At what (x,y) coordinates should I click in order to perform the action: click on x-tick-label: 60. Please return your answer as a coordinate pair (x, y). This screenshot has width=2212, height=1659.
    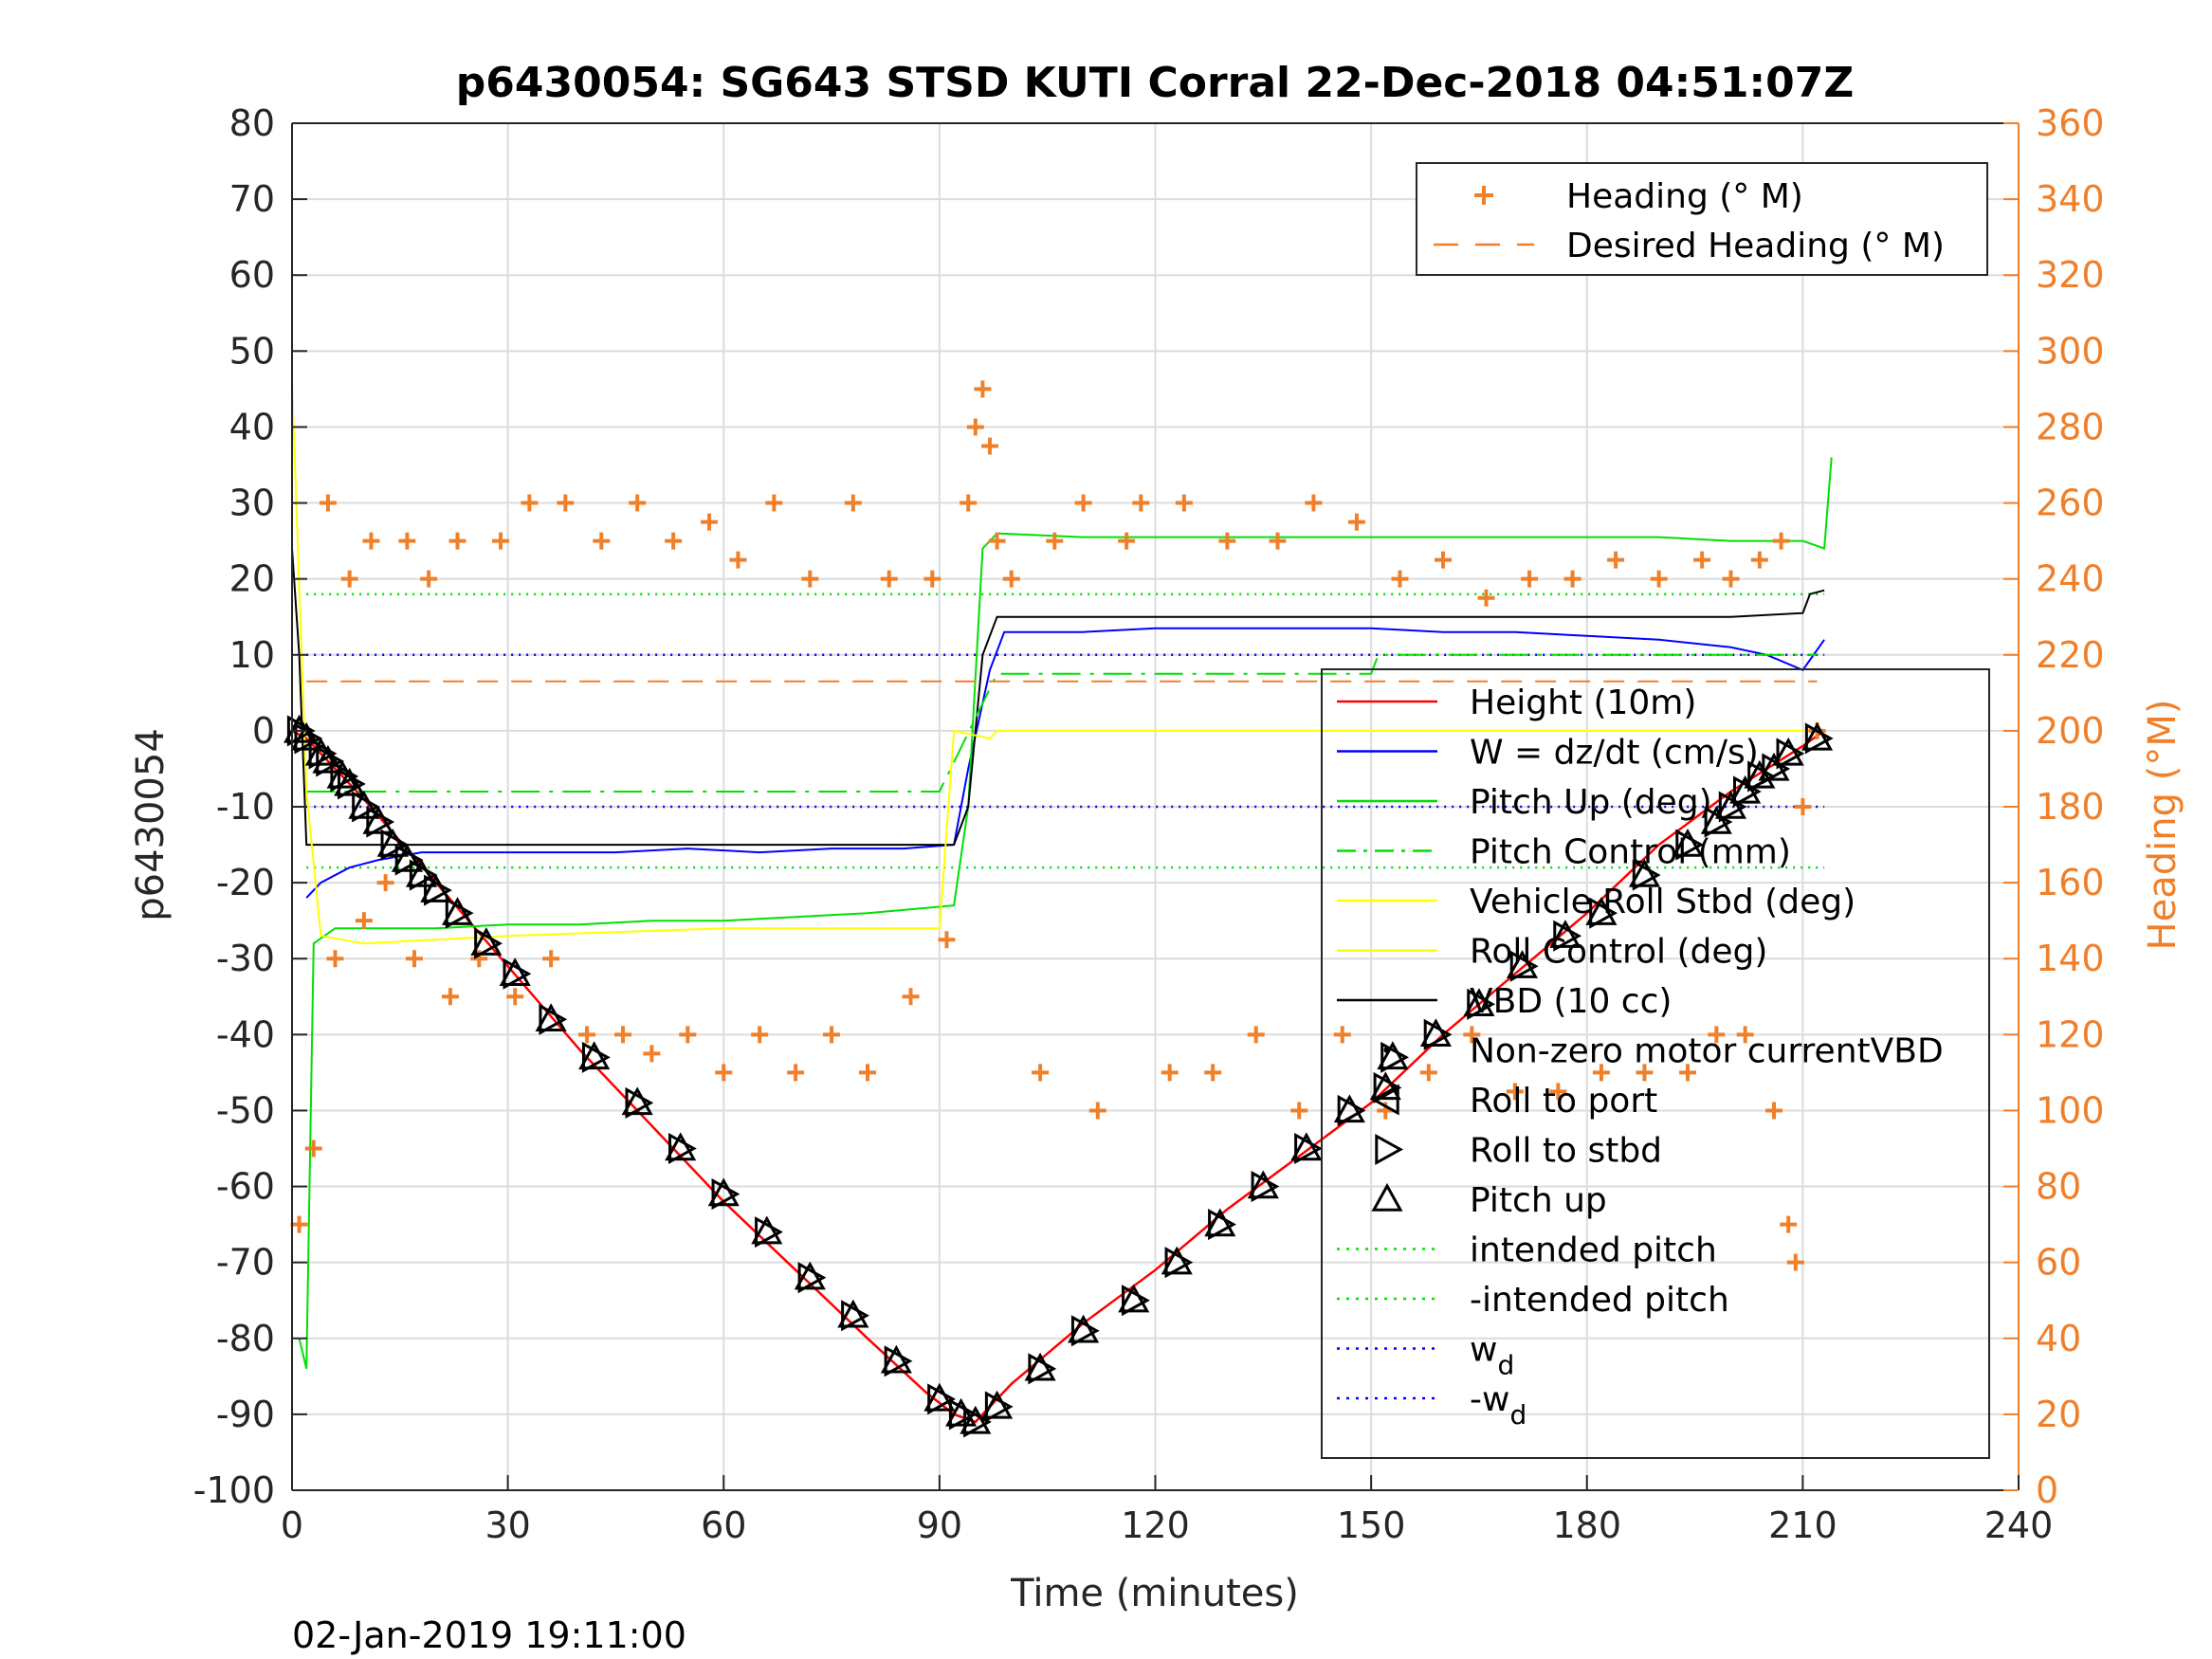
    Looking at the image, I should click on (723, 1525).